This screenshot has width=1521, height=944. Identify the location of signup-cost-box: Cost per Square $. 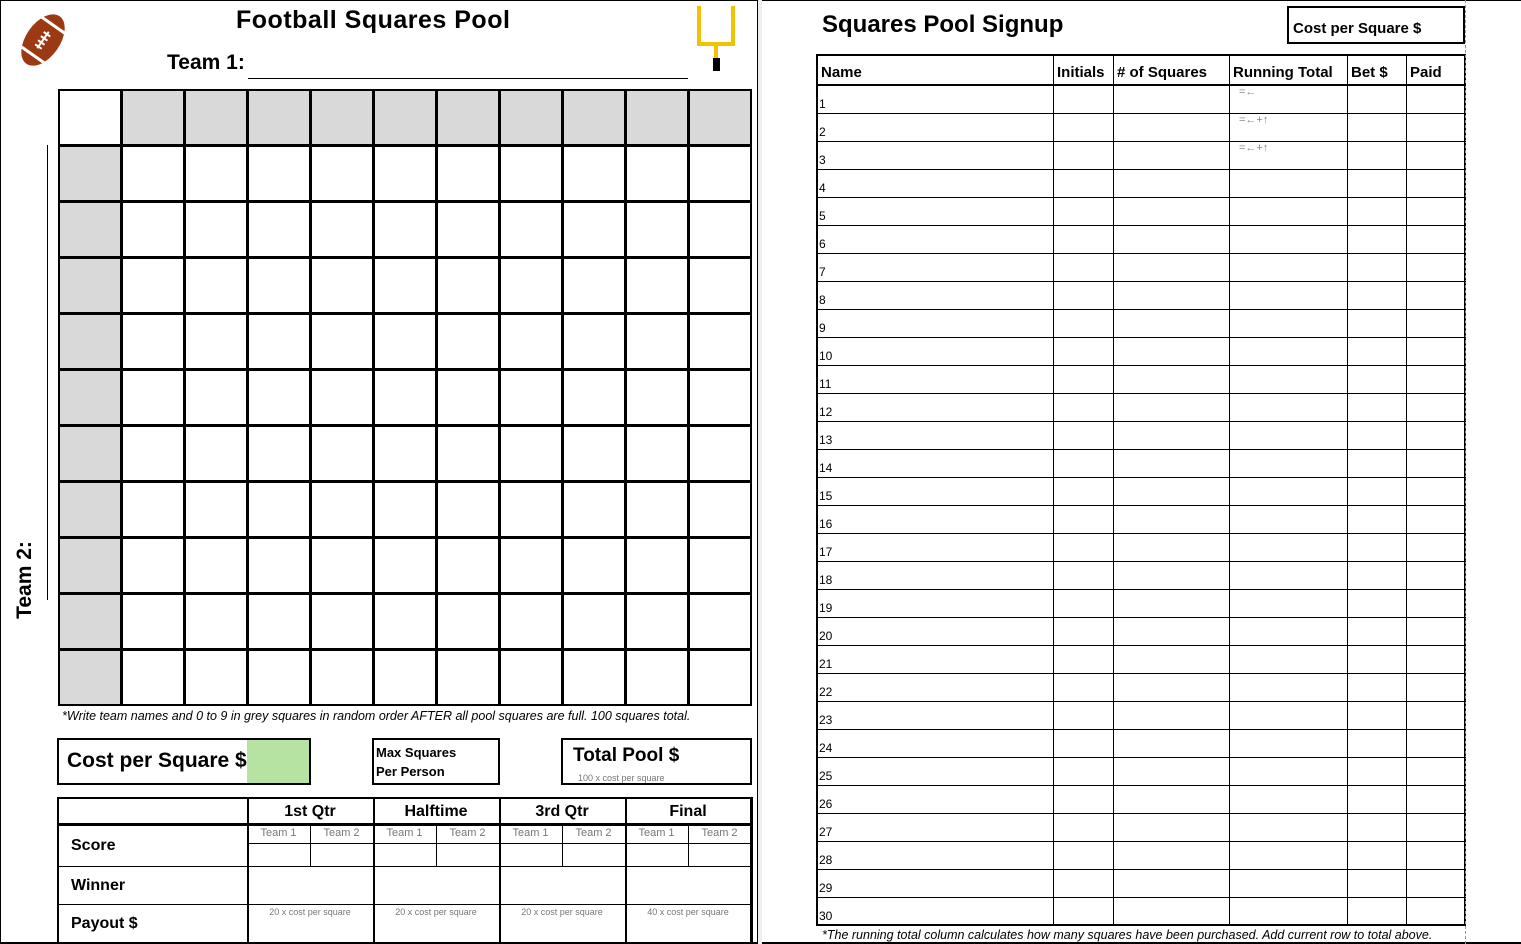
(1376, 25).